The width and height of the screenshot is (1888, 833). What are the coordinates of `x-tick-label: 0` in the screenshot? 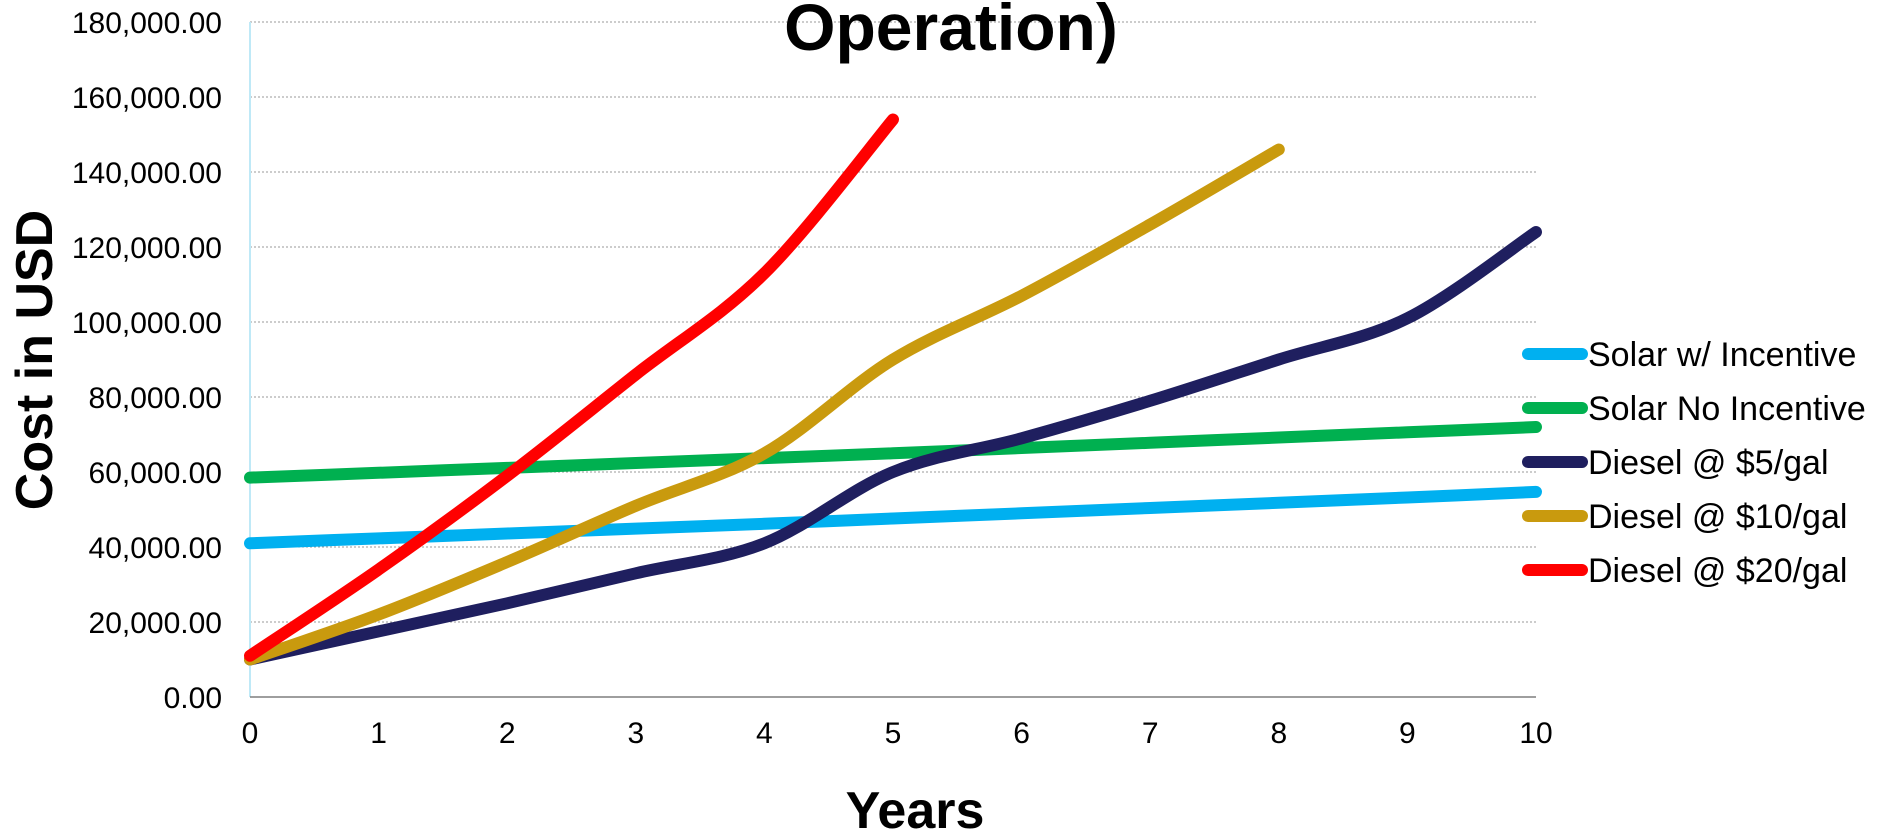 It's located at (250, 733).